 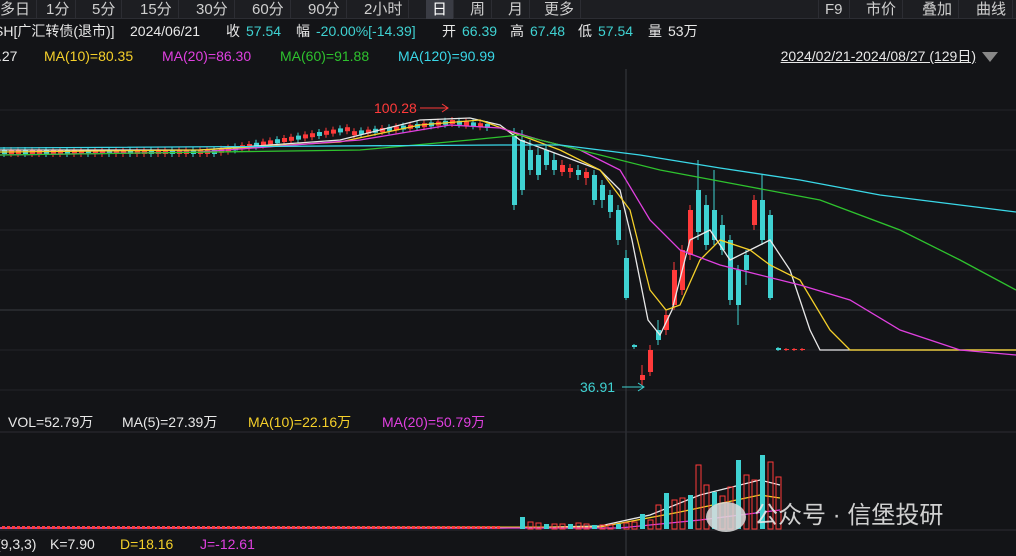 I want to click on kdj-k: K=7.90, so click(x=72, y=544).